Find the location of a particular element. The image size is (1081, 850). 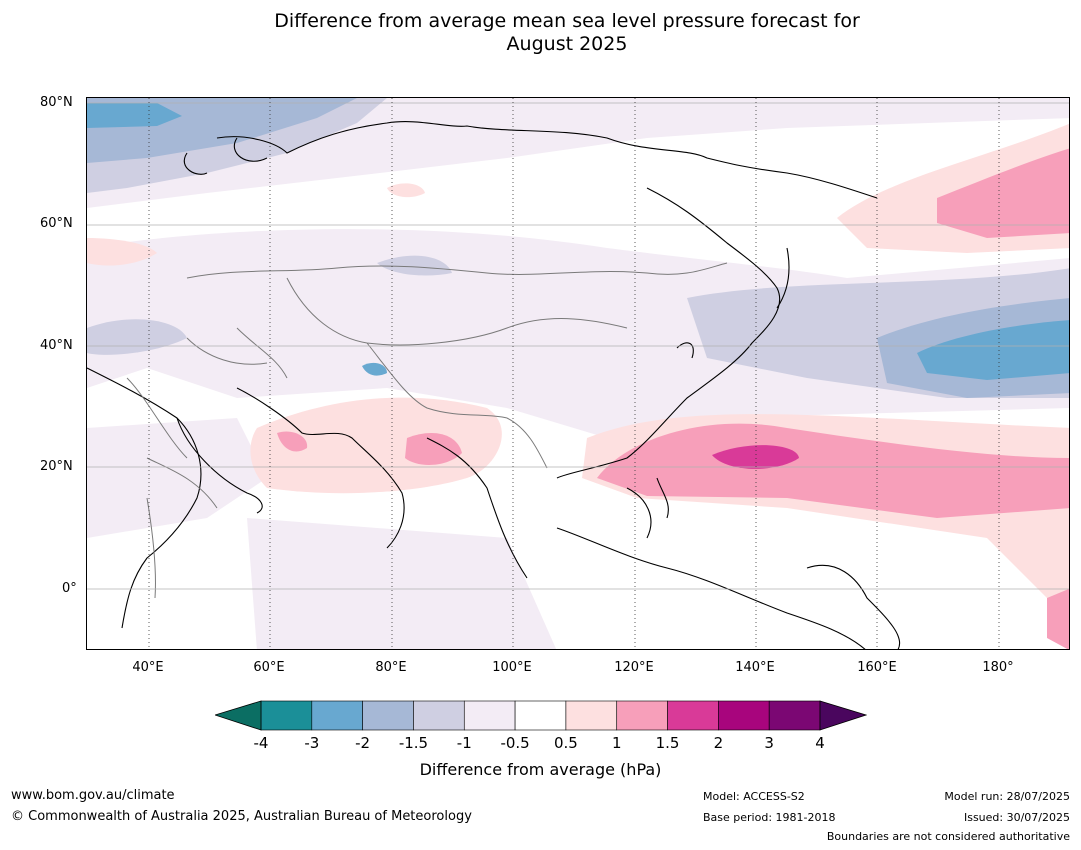

lon-label-80e: 80°E is located at coordinates (391, 667).